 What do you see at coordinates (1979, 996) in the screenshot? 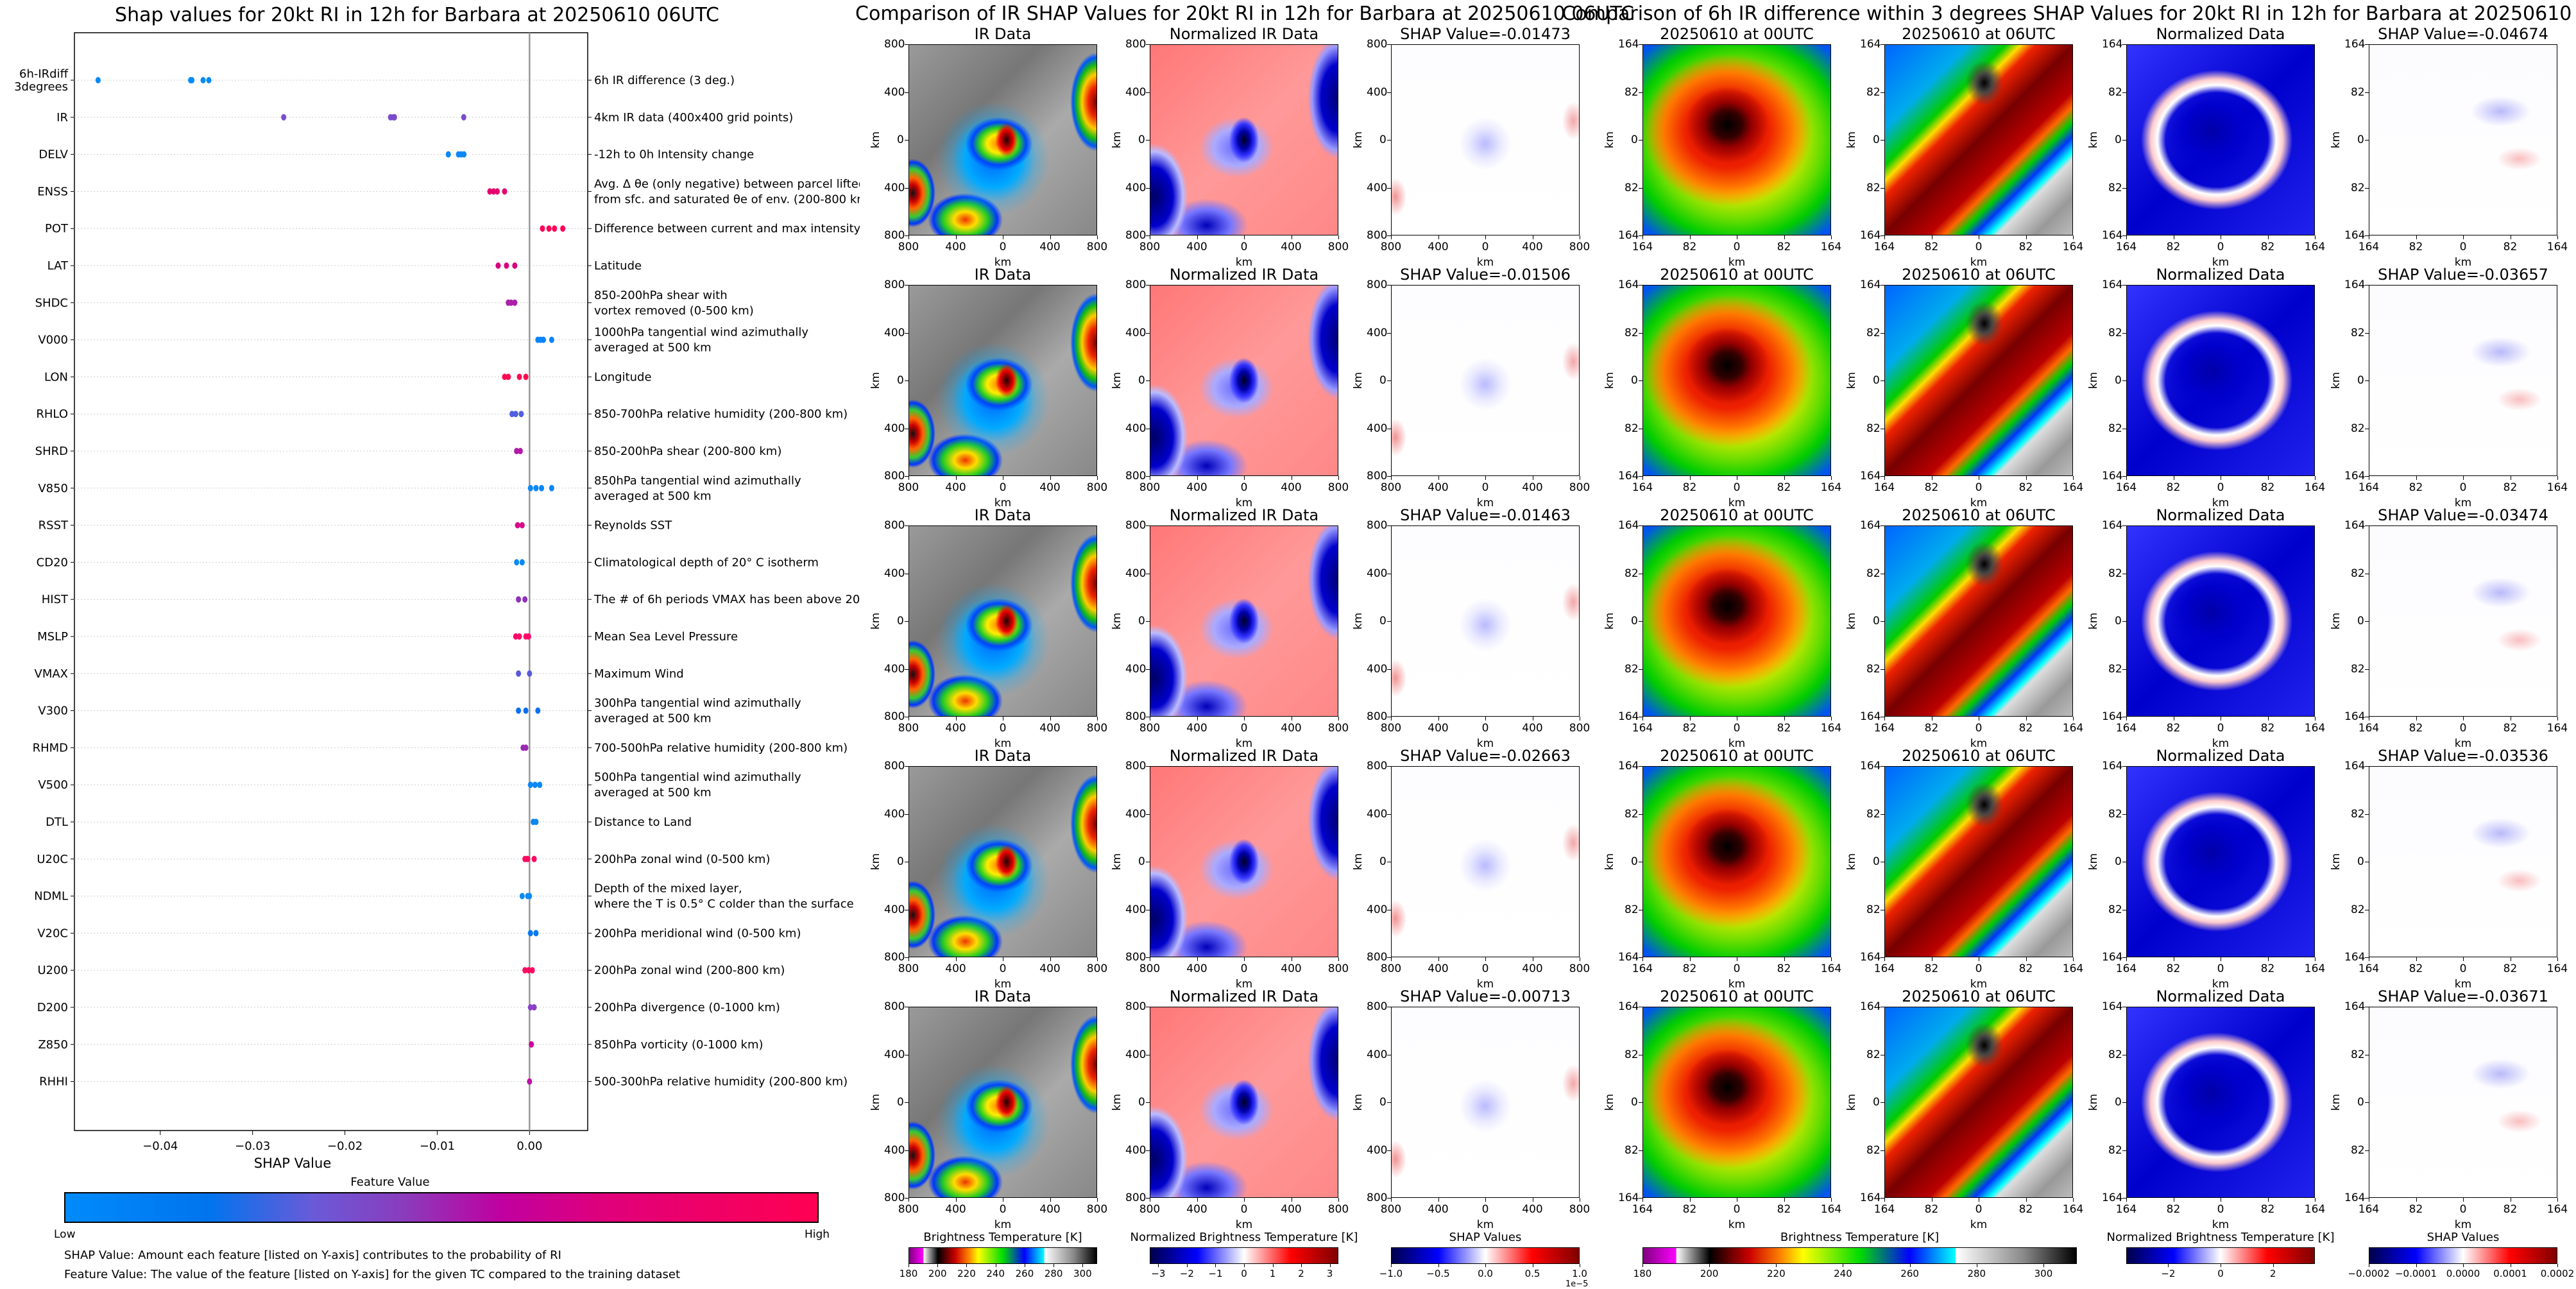
I see `irdiff-06utc-title: 20250610 at 06UTC` at bounding box center [1979, 996].